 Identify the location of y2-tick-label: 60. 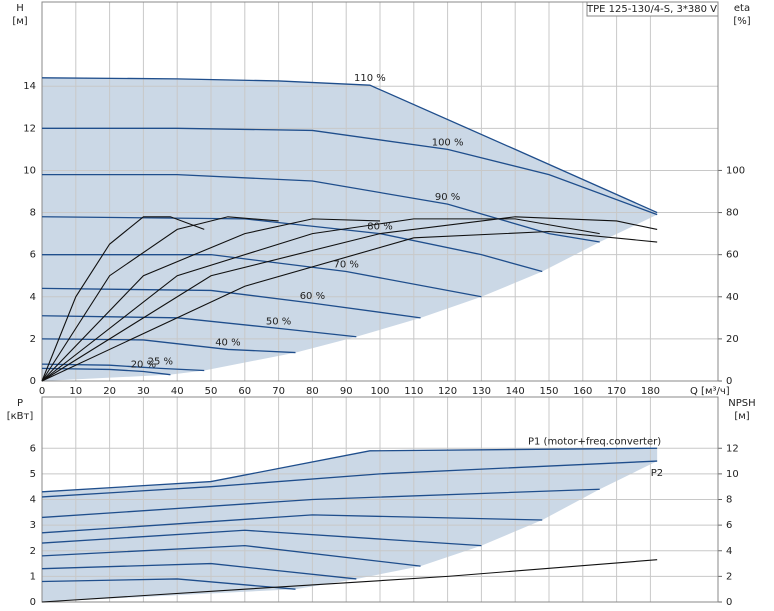
(732, 255).